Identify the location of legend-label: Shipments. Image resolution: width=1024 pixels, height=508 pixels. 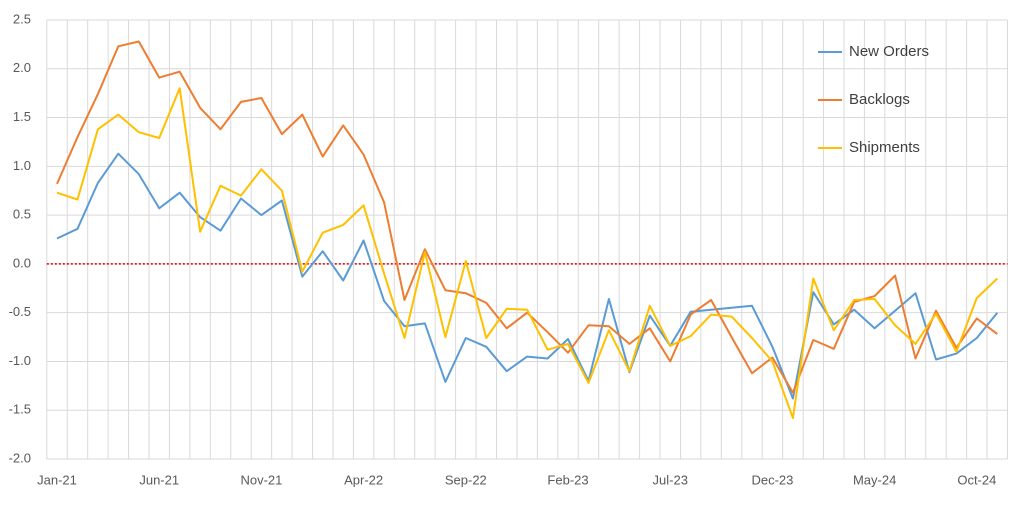
(884, 147).